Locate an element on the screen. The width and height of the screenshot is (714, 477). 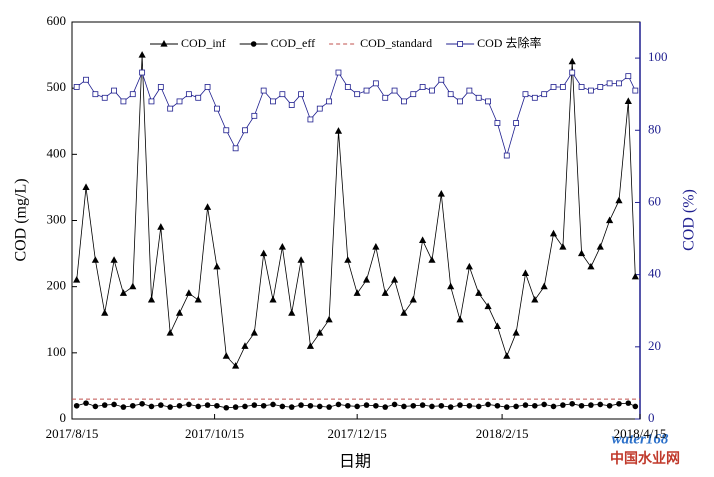
legend-label: COD_eff is located at coordinates (293, 43).